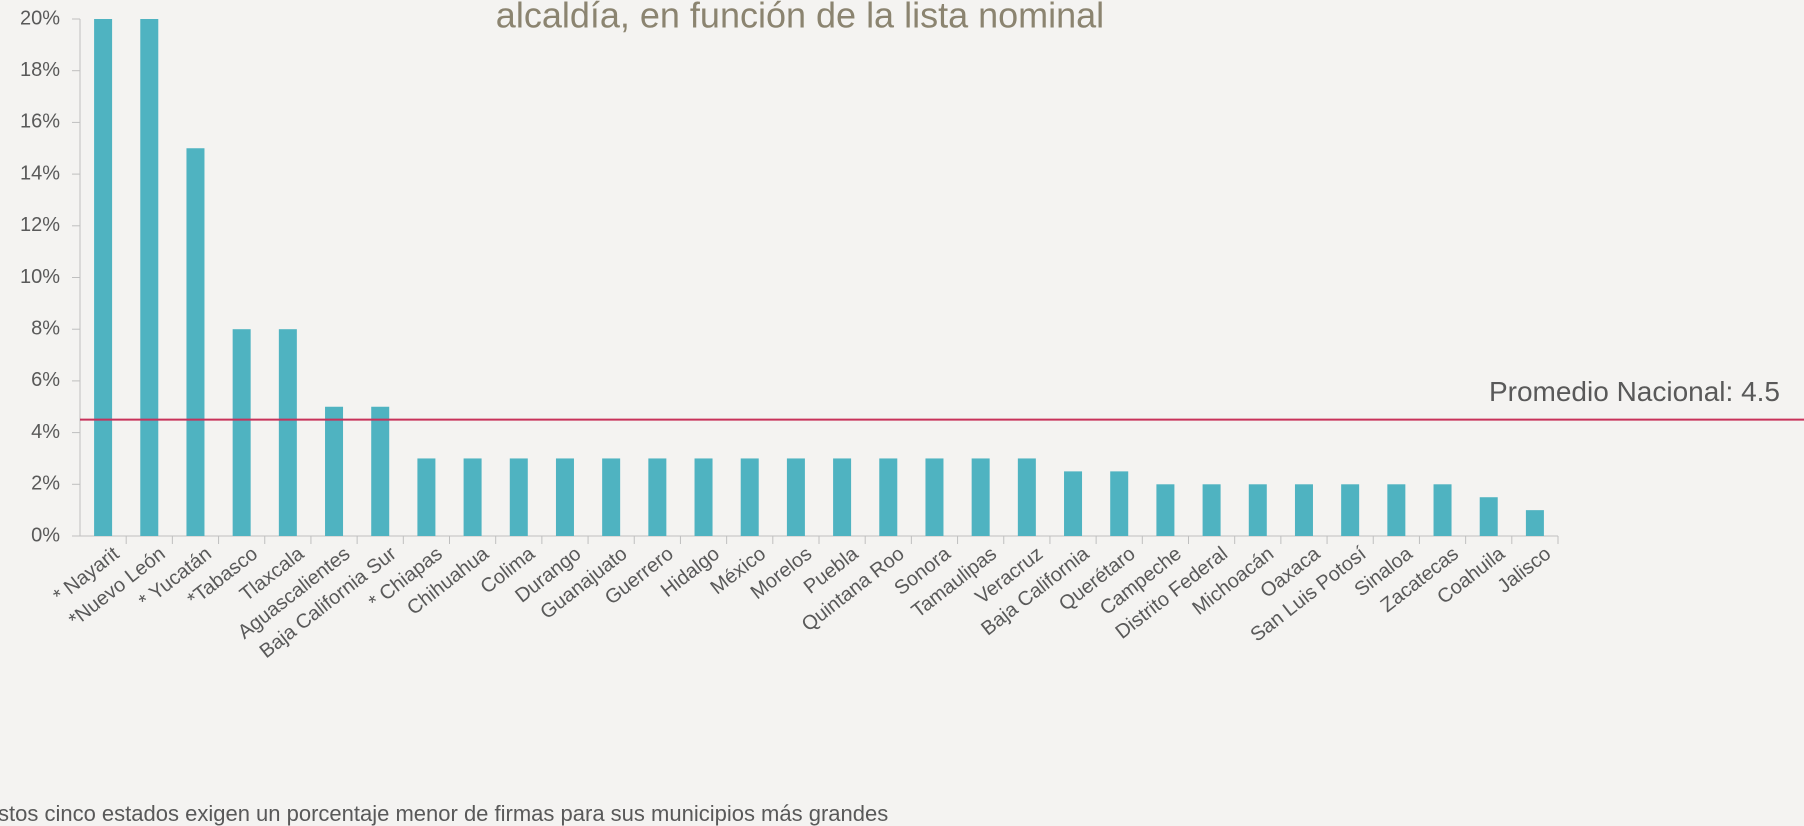  What do you see at coordinates (800, 18) in the screenshot?
I see `chart-title: alcaldía, en función de la lista nominal` at bounding box center [800, 18].